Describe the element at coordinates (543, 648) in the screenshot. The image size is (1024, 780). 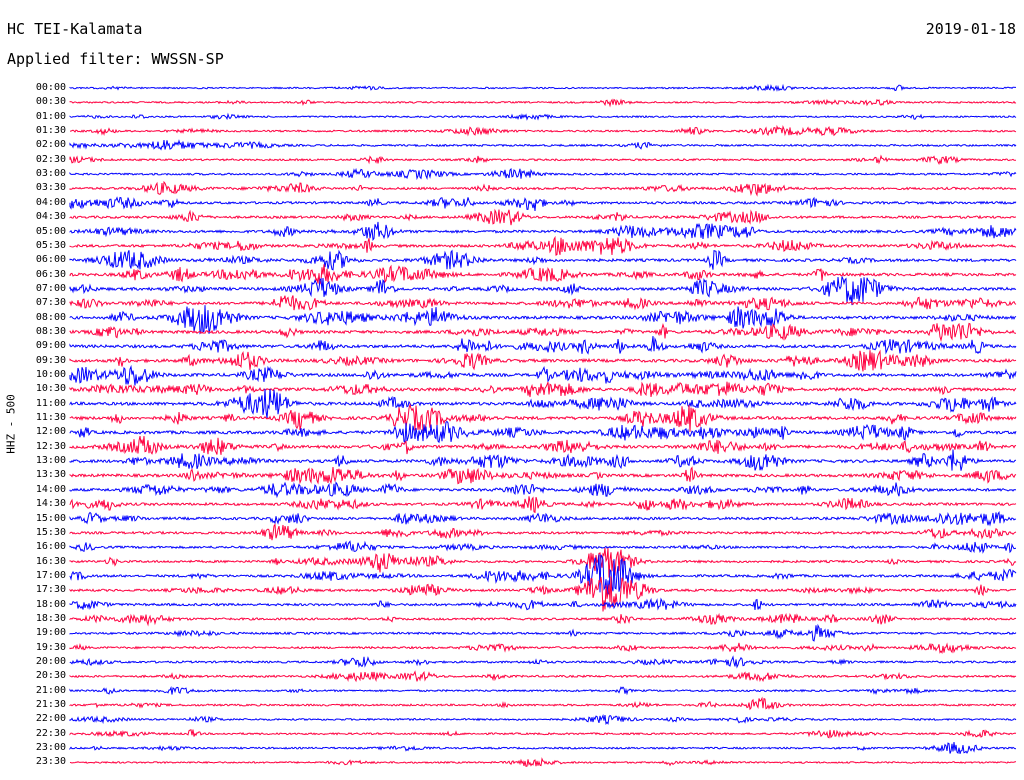
I see `trace-1930` at that location.